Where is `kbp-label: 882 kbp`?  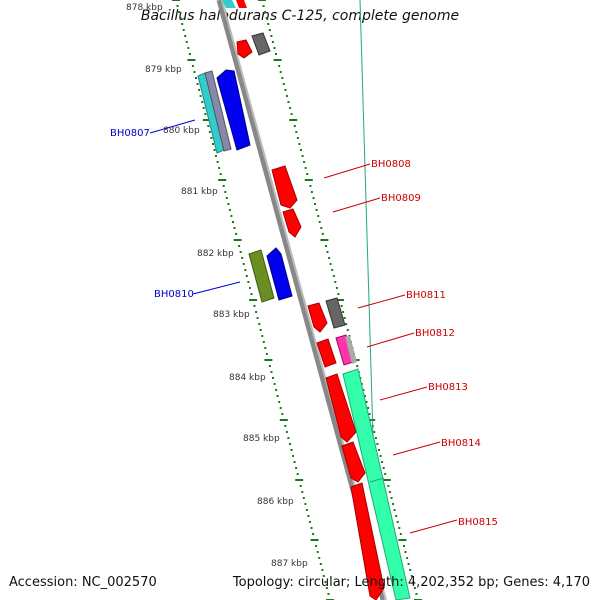 kbp-label: 882 kbp is located at coordinates (215, 254).